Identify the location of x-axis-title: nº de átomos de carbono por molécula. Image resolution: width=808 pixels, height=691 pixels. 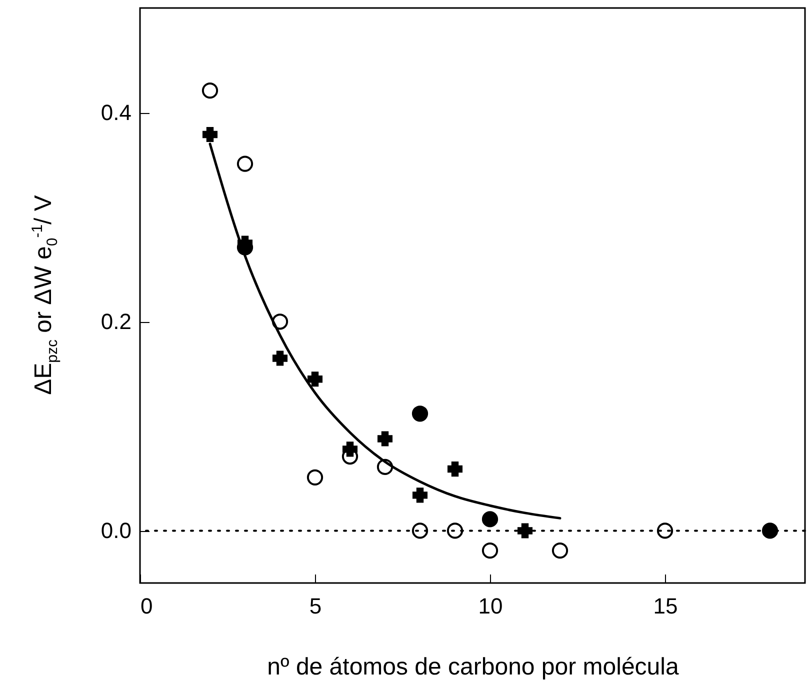
(473, 667).